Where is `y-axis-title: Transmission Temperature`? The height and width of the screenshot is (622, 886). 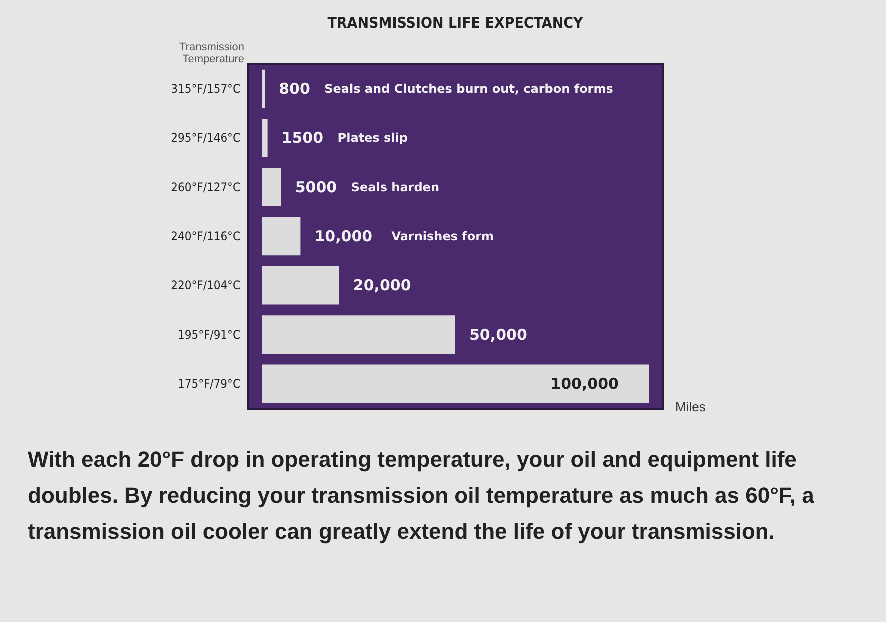
y-axis-title: Transmission Temperature is located at coordinates (212, 54).